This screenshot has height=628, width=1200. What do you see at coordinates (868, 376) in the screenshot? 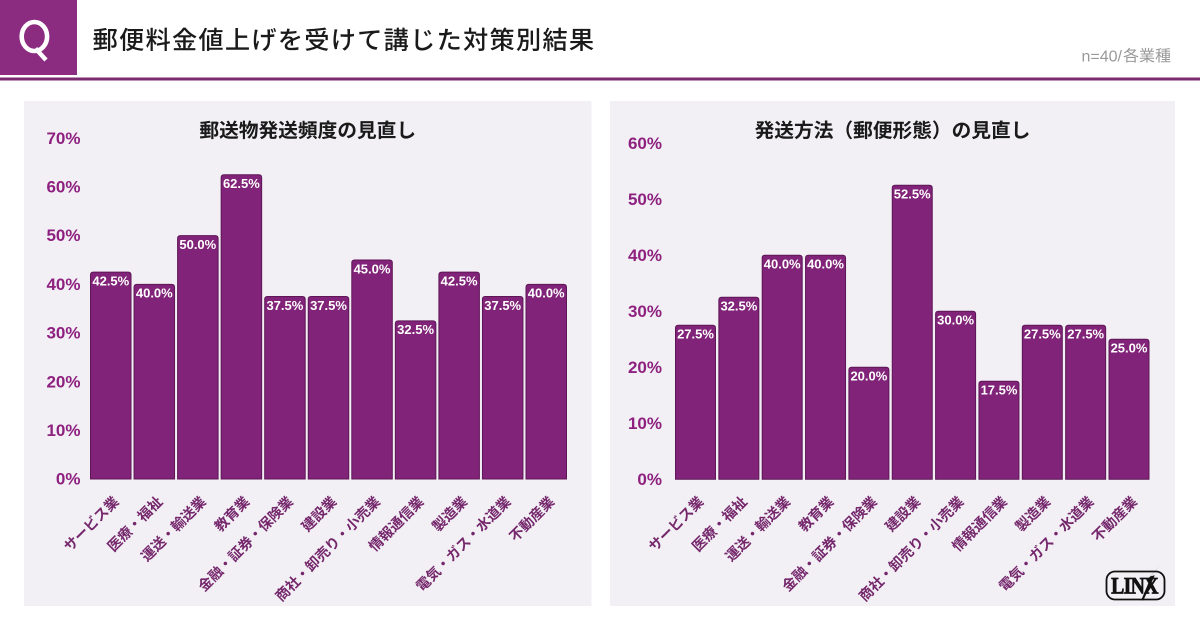
I see `svg-text: 20.0%` at bounding box center [868, 376].